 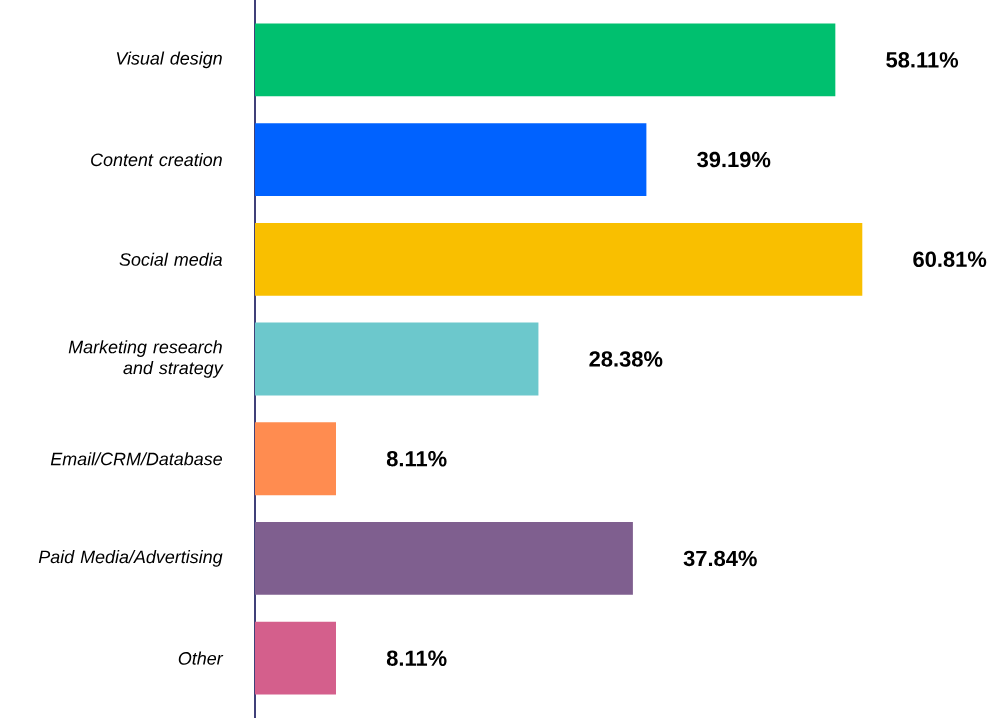 I want to click on data-label: 58.11%, so click(x=922, y=60).